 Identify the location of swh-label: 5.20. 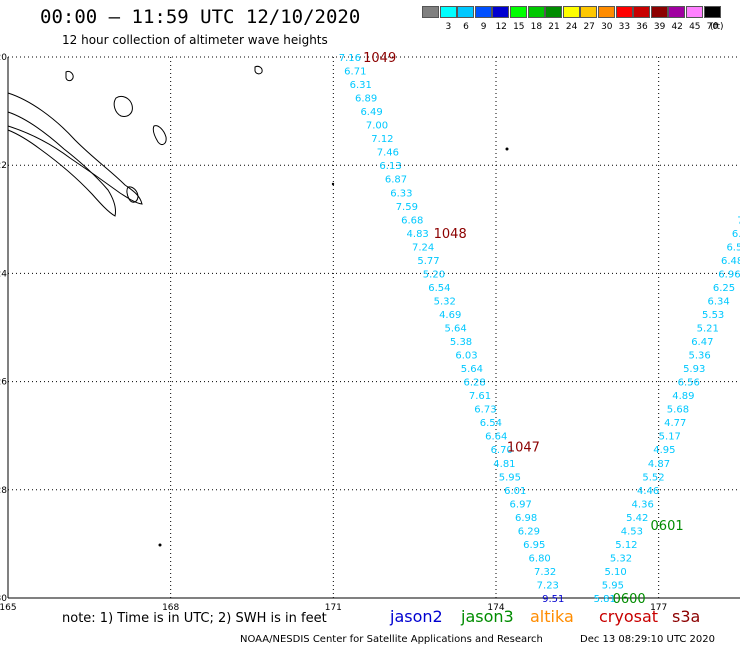
(434, 274).